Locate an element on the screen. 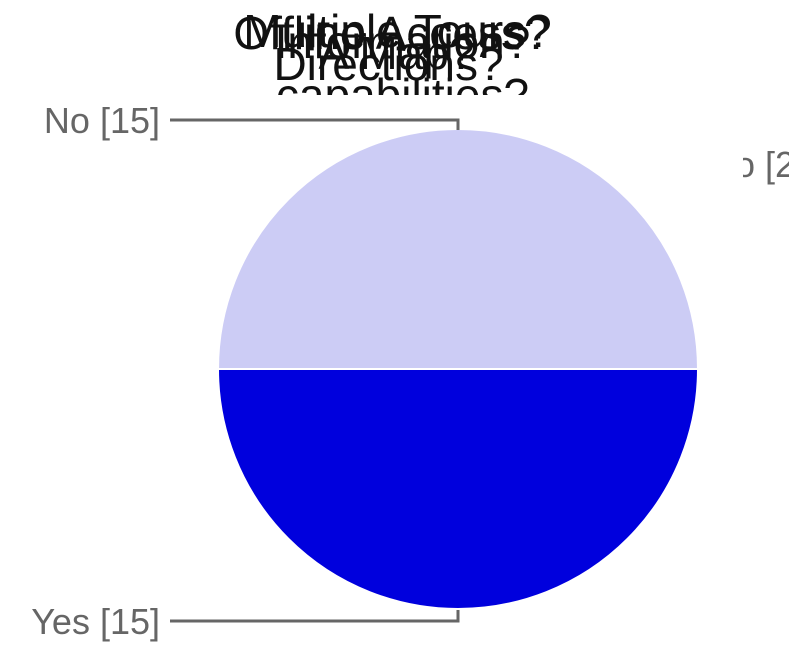 The width and height of the screenshot is (789, 646). offscreen-chart-label-text: No [28] is located at coordinates (766, 164).